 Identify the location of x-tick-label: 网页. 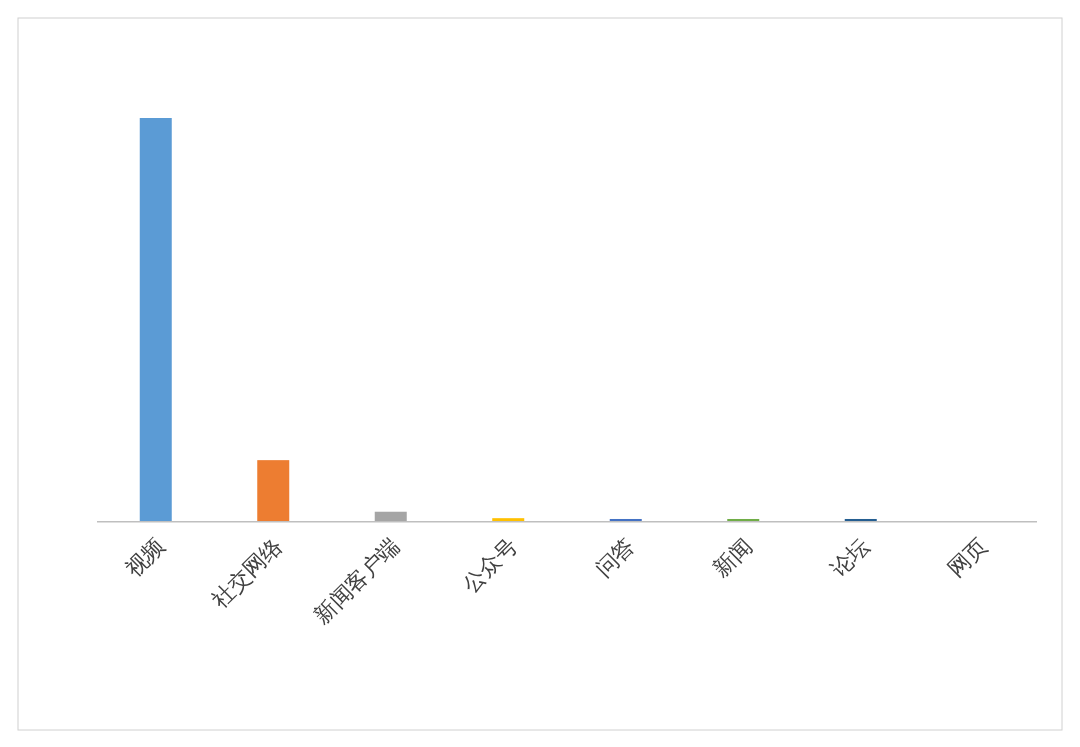
(967, 557).